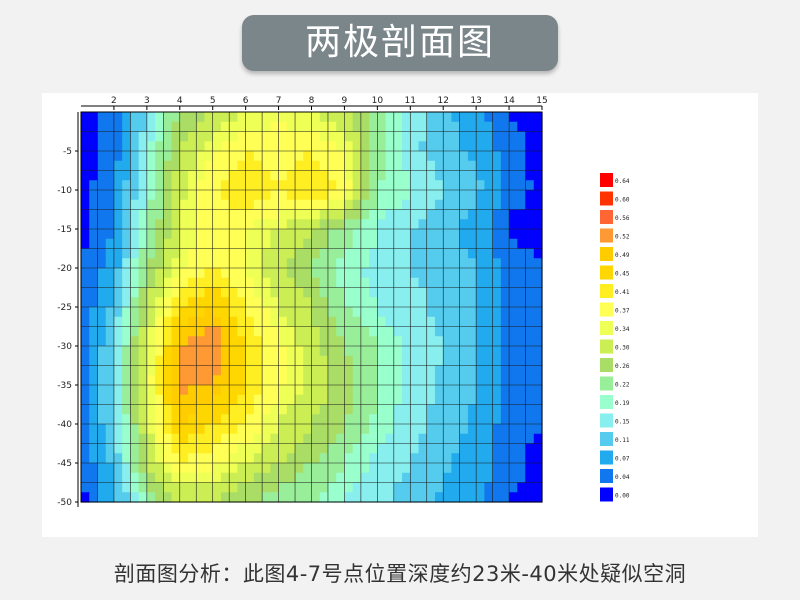  Describe the element at coordinates (541, 101) in the screenshot. I see `x-tick-label: 15` at that location.